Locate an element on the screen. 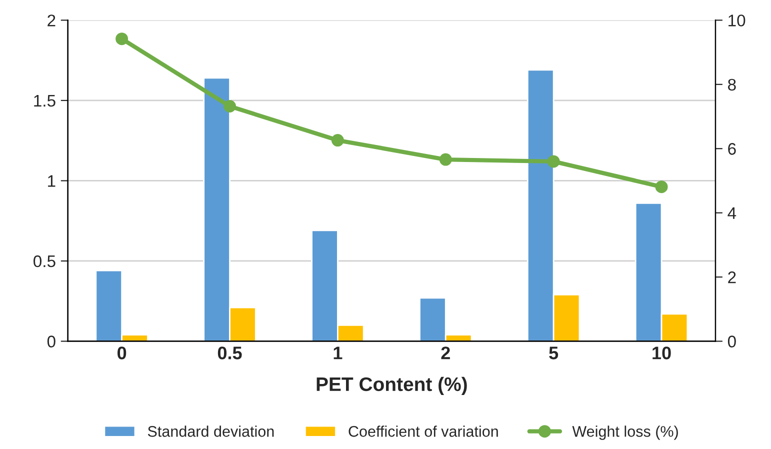 The width and height of the screenshot is (771, 449). y-tick-label: 0.5 is located at coordinates (45, 261).